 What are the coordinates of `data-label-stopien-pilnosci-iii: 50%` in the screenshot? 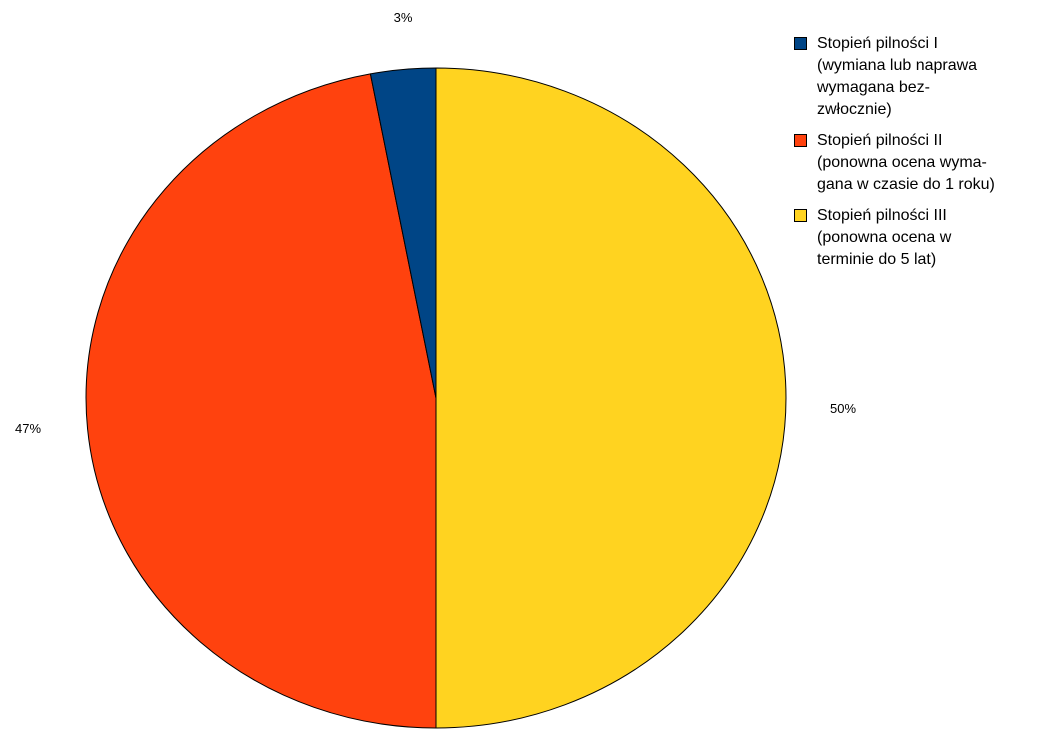 It's located at (843, 408).